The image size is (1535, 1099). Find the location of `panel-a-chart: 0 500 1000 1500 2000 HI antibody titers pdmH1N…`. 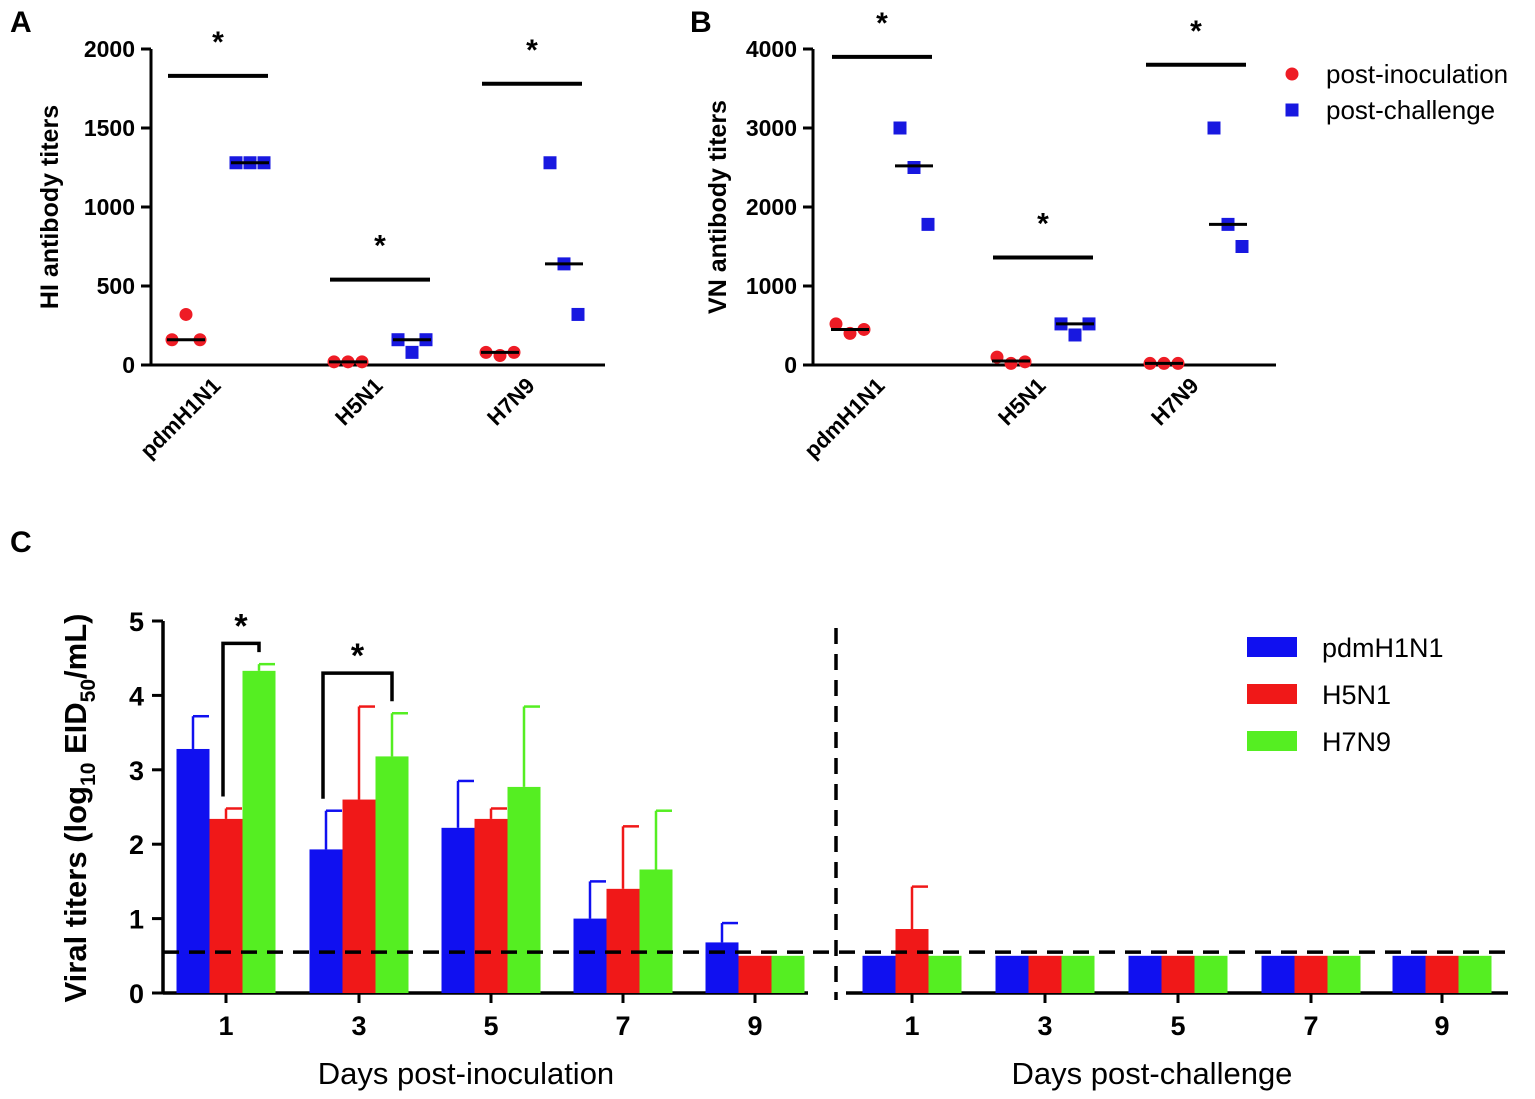

panel-a-chart: 0 500 1000 1500 2000 HI antibody titers pdmH1N… is located at coordinates (320, 244).